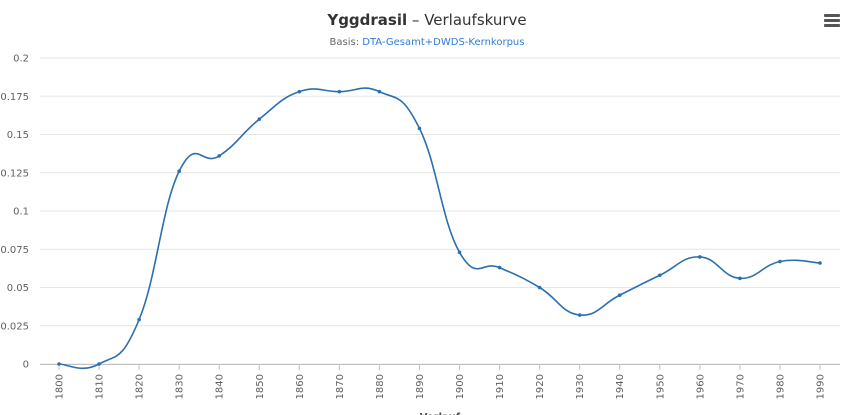  Describe the element at coordinates (14, 97) in the screenshot. I see `y-tick-label: 0.175` at that location.